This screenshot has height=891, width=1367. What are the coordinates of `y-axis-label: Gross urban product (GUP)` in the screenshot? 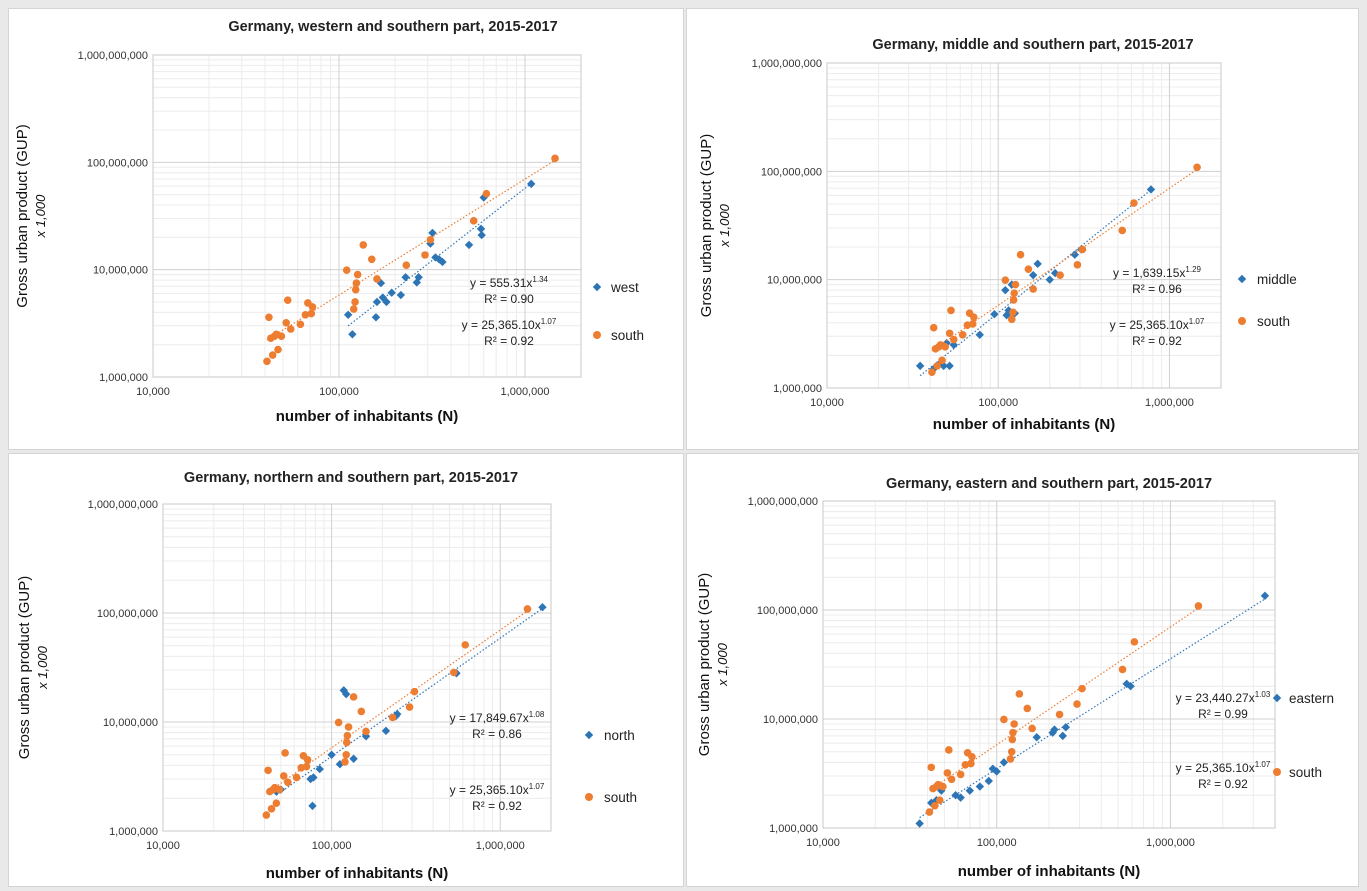 It's located at (24, 667).